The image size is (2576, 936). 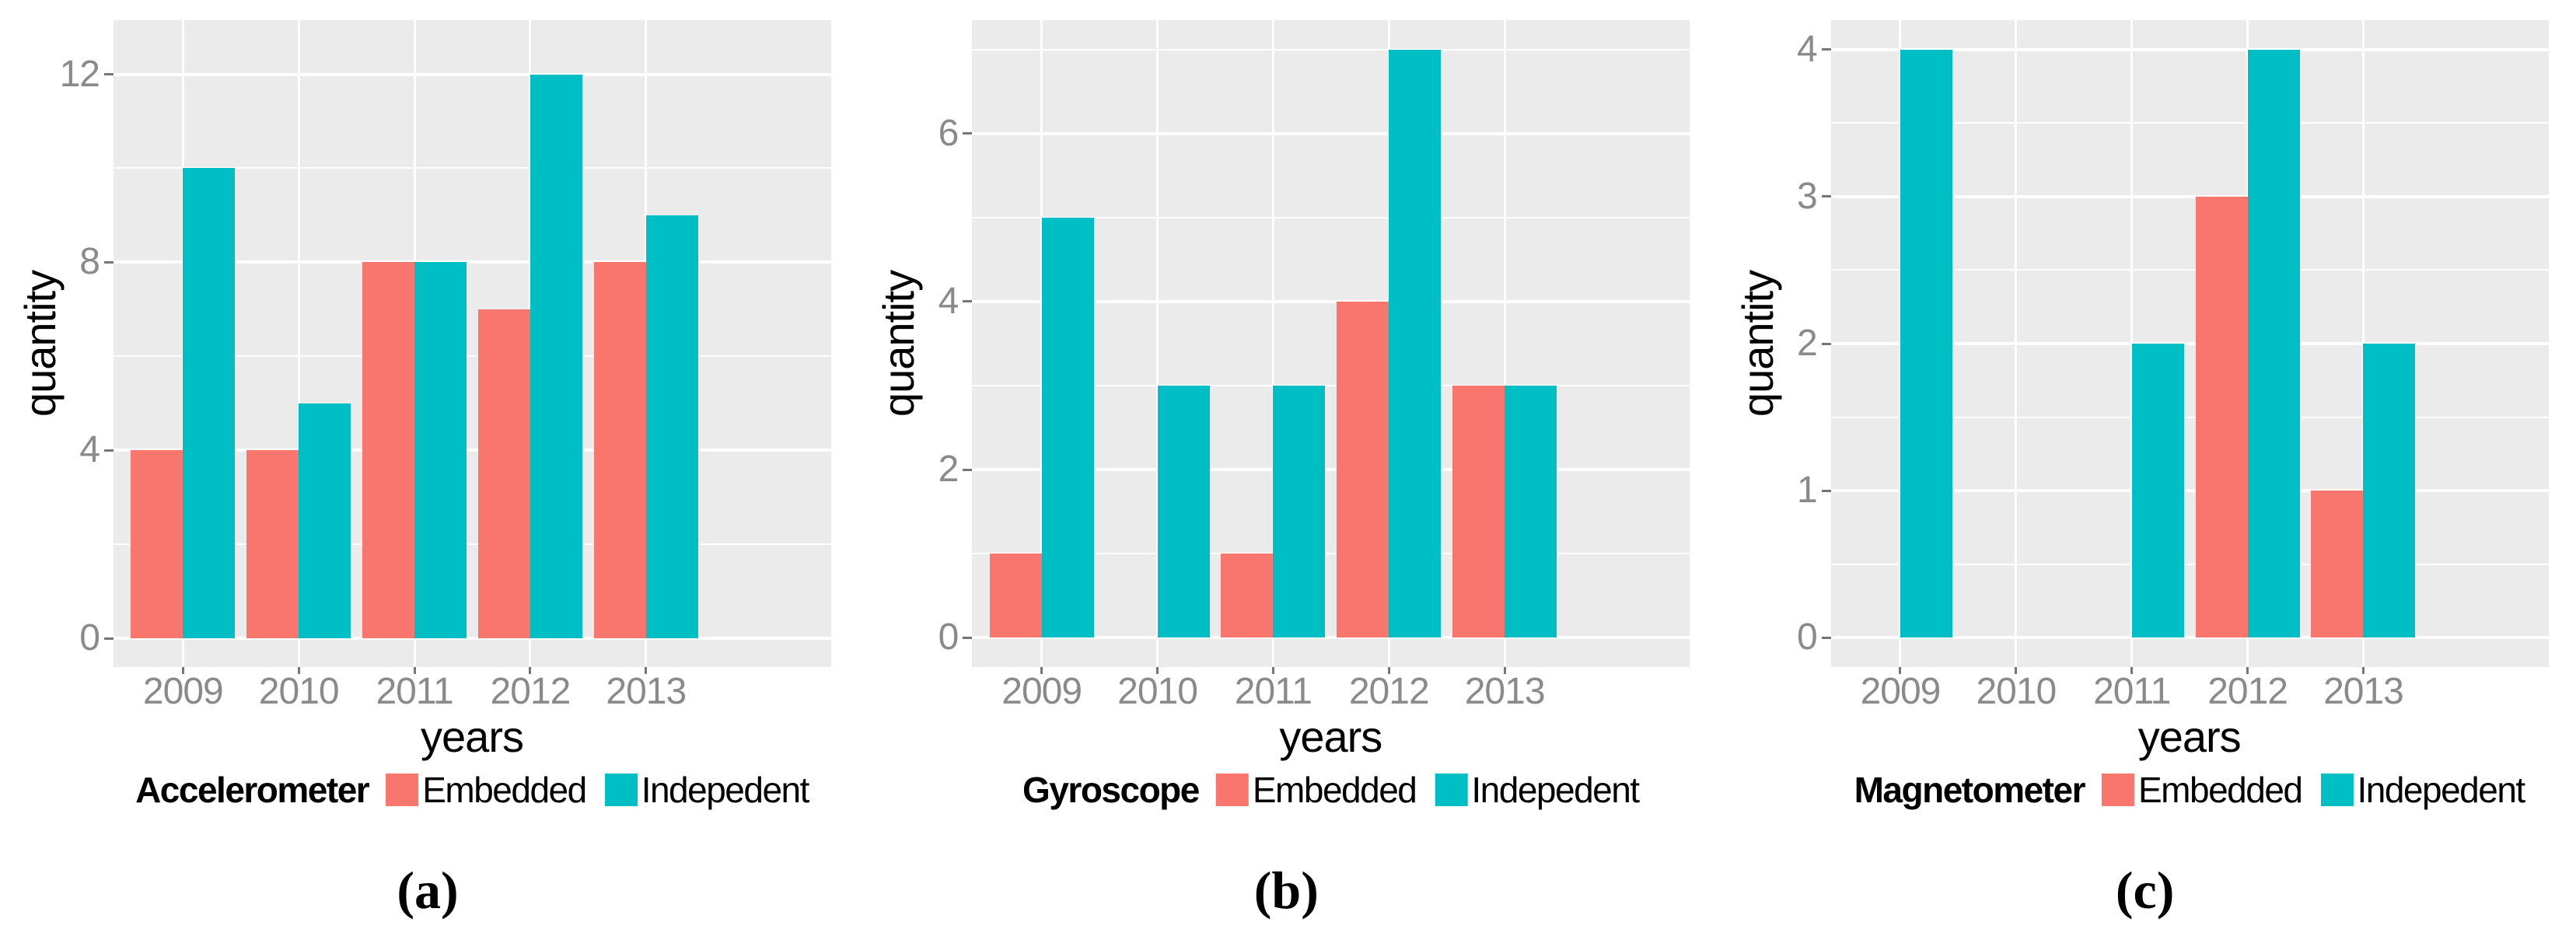 What do you see at coordinates (2145, 891) in the screenshot?
I see `caption-c: (c)` at bounding box center [2145, 891].